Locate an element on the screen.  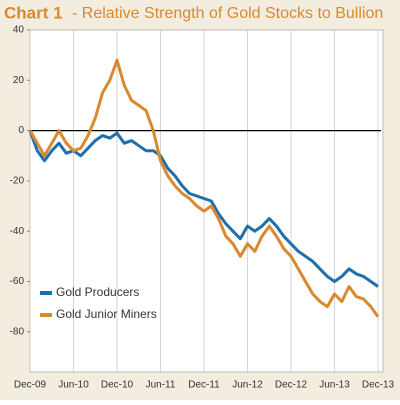
x-tick-label: Dec-13 is located at coordinates (378, 385).